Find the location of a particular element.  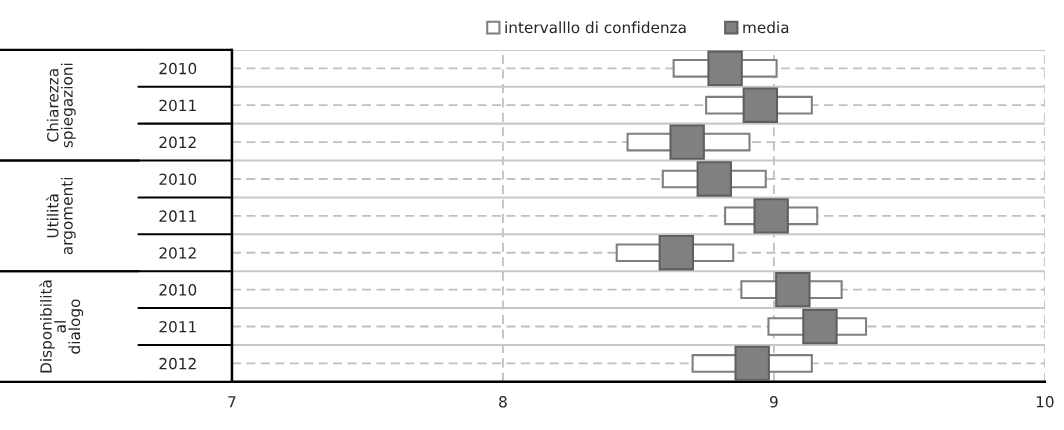

legend-label: media is located at coordinates (766, 27).